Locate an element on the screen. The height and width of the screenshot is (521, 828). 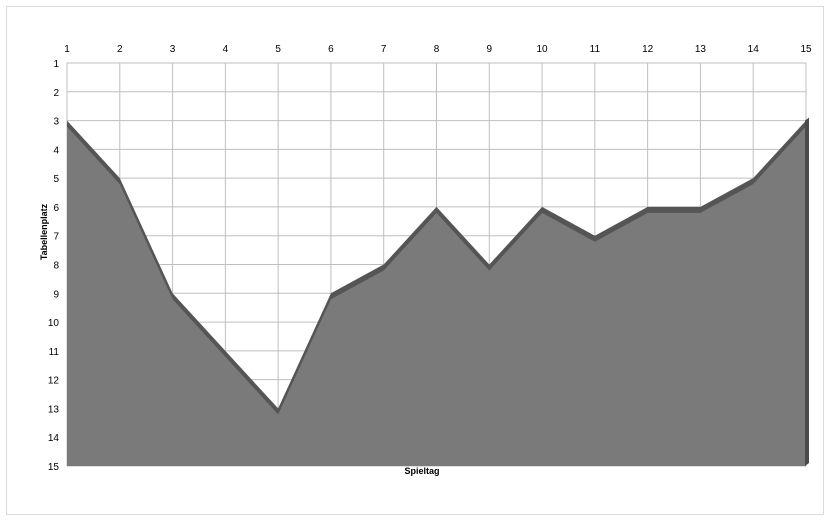
y-tick-label: 6 is located at coordinates (56, 208).